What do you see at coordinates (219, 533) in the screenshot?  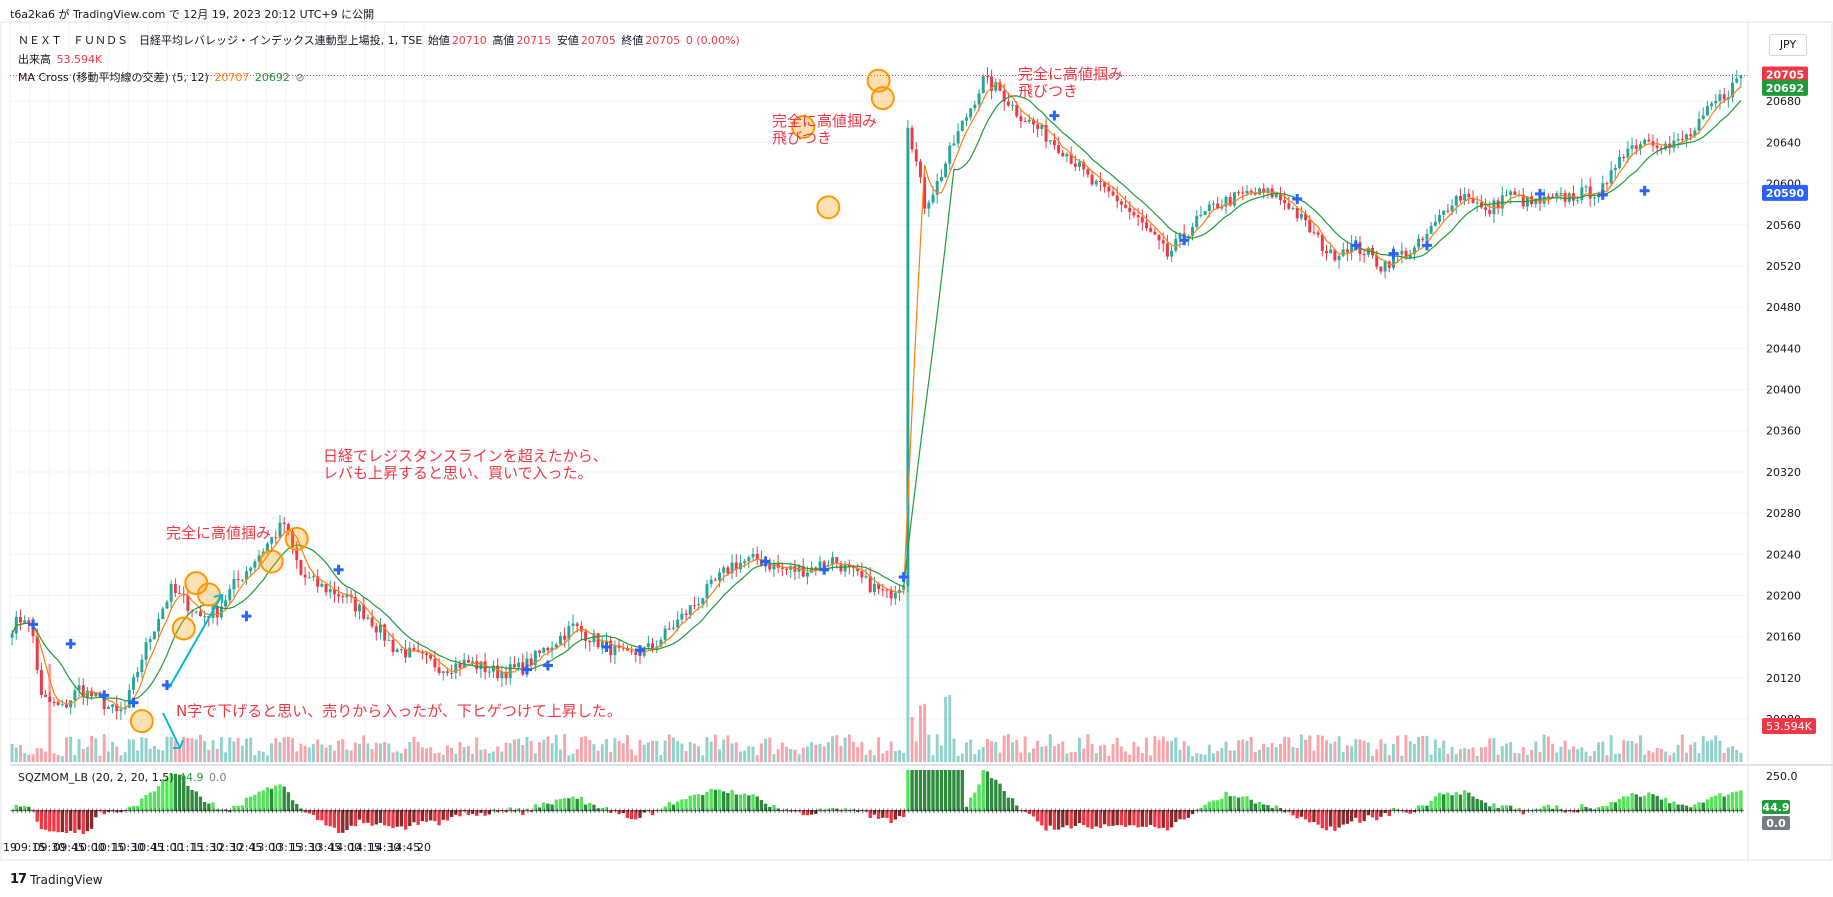 I see `annotation-note: 完全に高値掴み` at bounding box center [219, 533].